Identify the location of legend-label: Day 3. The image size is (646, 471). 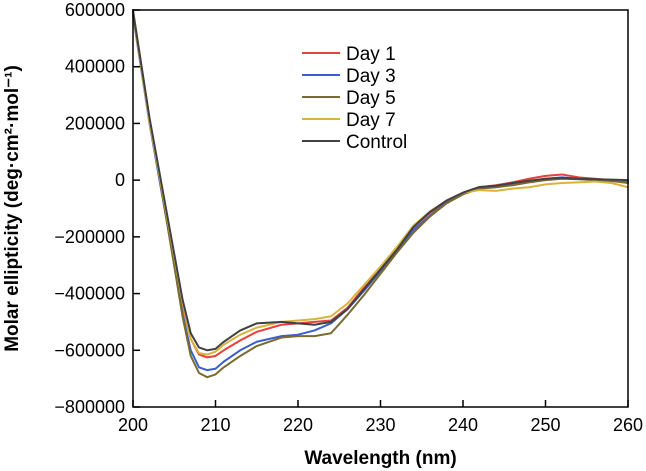
(371, 76).